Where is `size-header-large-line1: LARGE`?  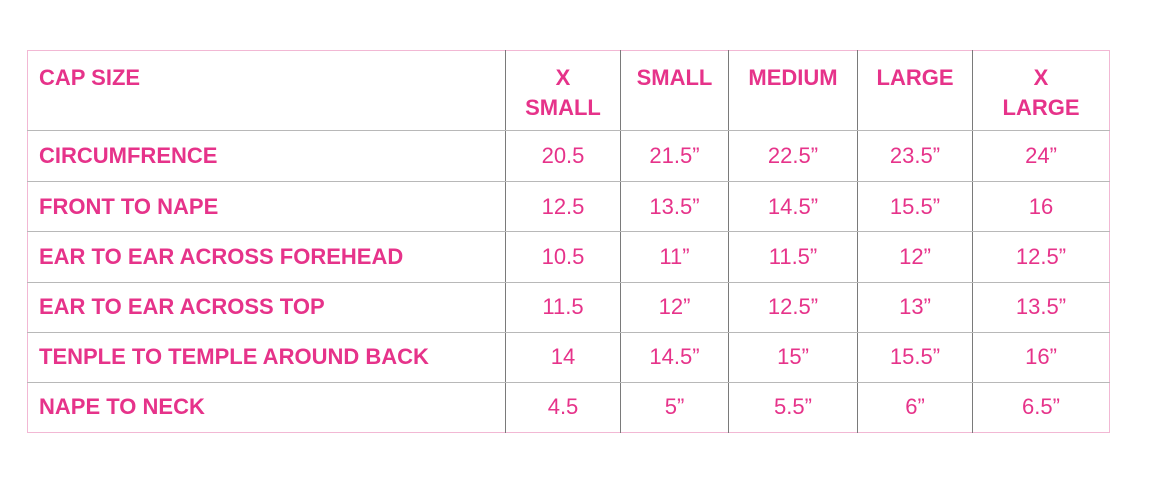
size-header-large-line1: LARGE is located at coordinates (915, 77).